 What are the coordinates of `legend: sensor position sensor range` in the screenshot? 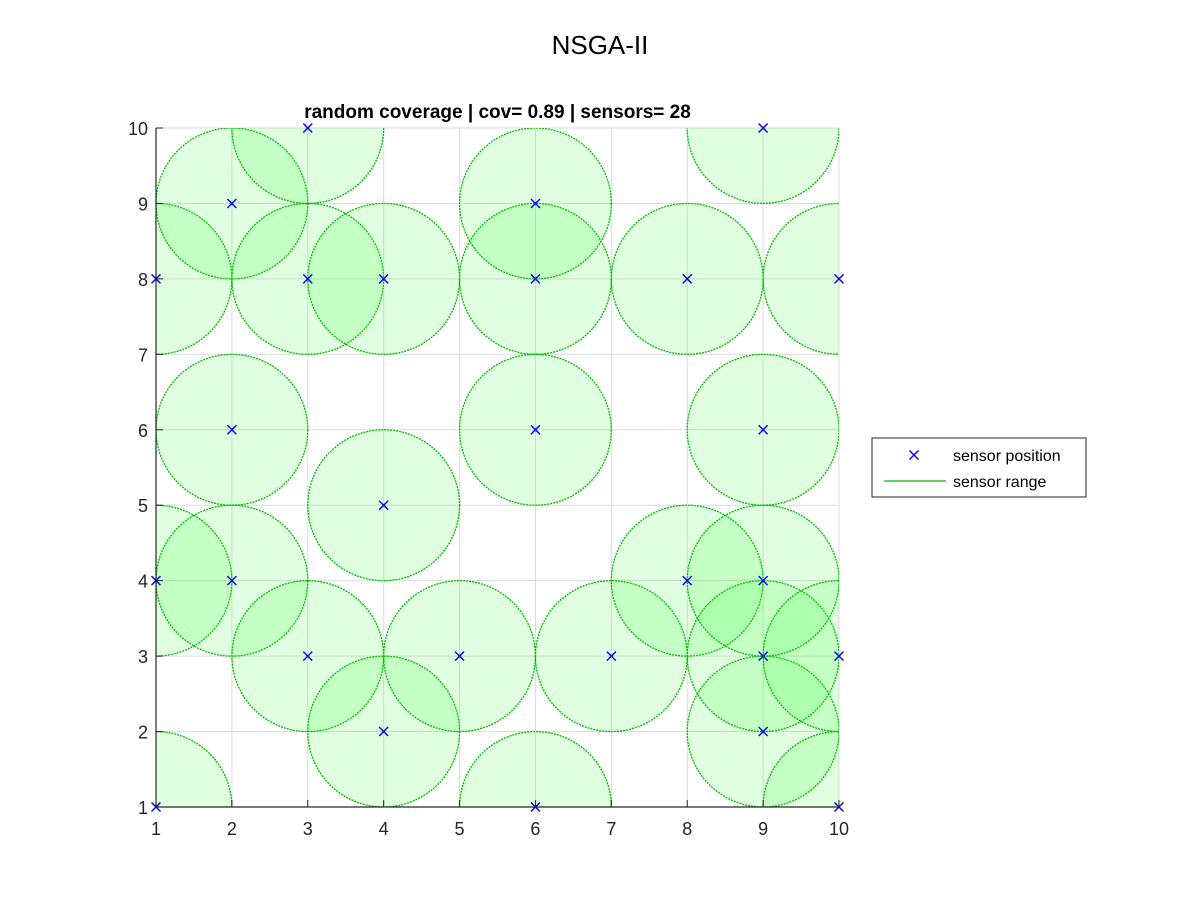 It's located at (979, 467).